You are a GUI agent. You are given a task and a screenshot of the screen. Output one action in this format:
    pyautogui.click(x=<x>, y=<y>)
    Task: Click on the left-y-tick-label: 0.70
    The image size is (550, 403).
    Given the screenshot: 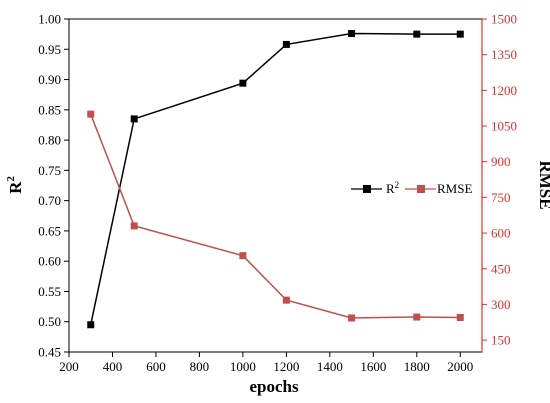 What is the action you would take?
    pyautogui.click(x=49, y=200)
    